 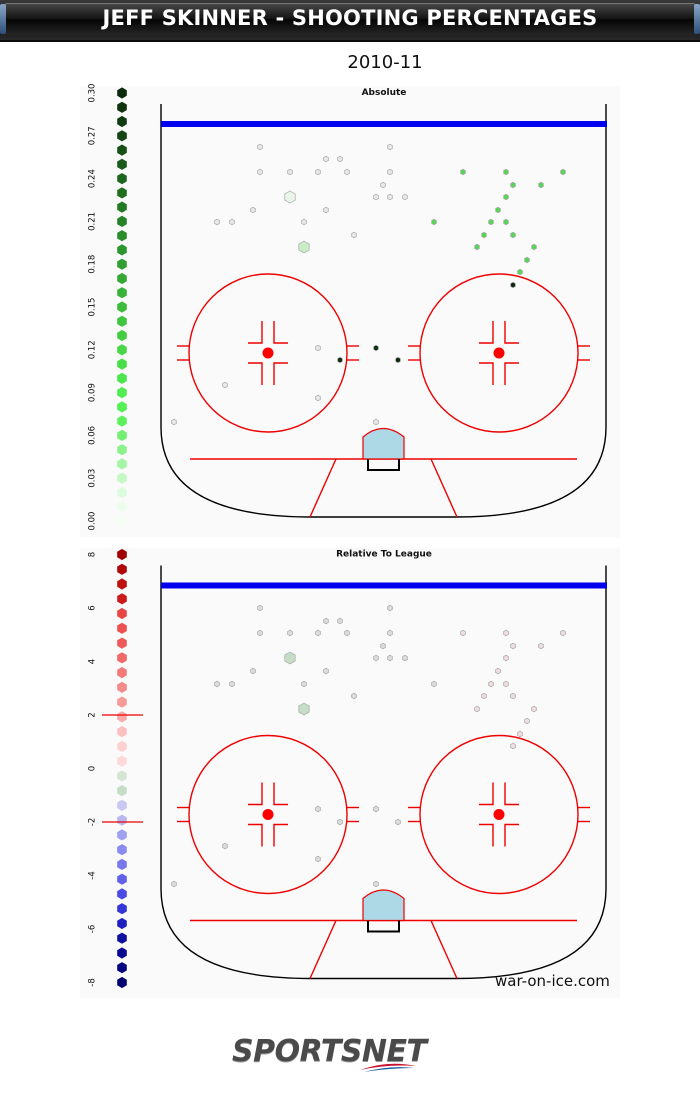 What do you see at coordinates (444, 949) in the screenshot?
I see `trapezoid-right` at bounding box center [444, 949].